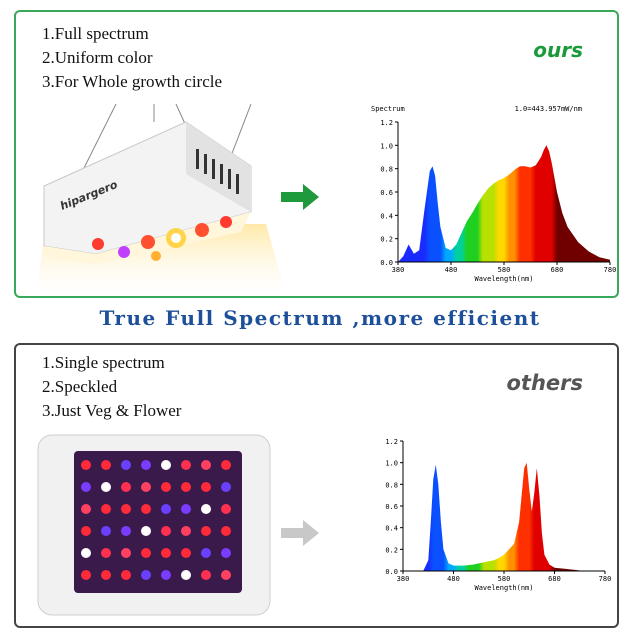 Image resolution: width=640 pixels, height=640 pixels. Describe the element at coordinates (103, 362) in the screenshot. I see `others-feature-item: 1.Single spectrum` at that location.